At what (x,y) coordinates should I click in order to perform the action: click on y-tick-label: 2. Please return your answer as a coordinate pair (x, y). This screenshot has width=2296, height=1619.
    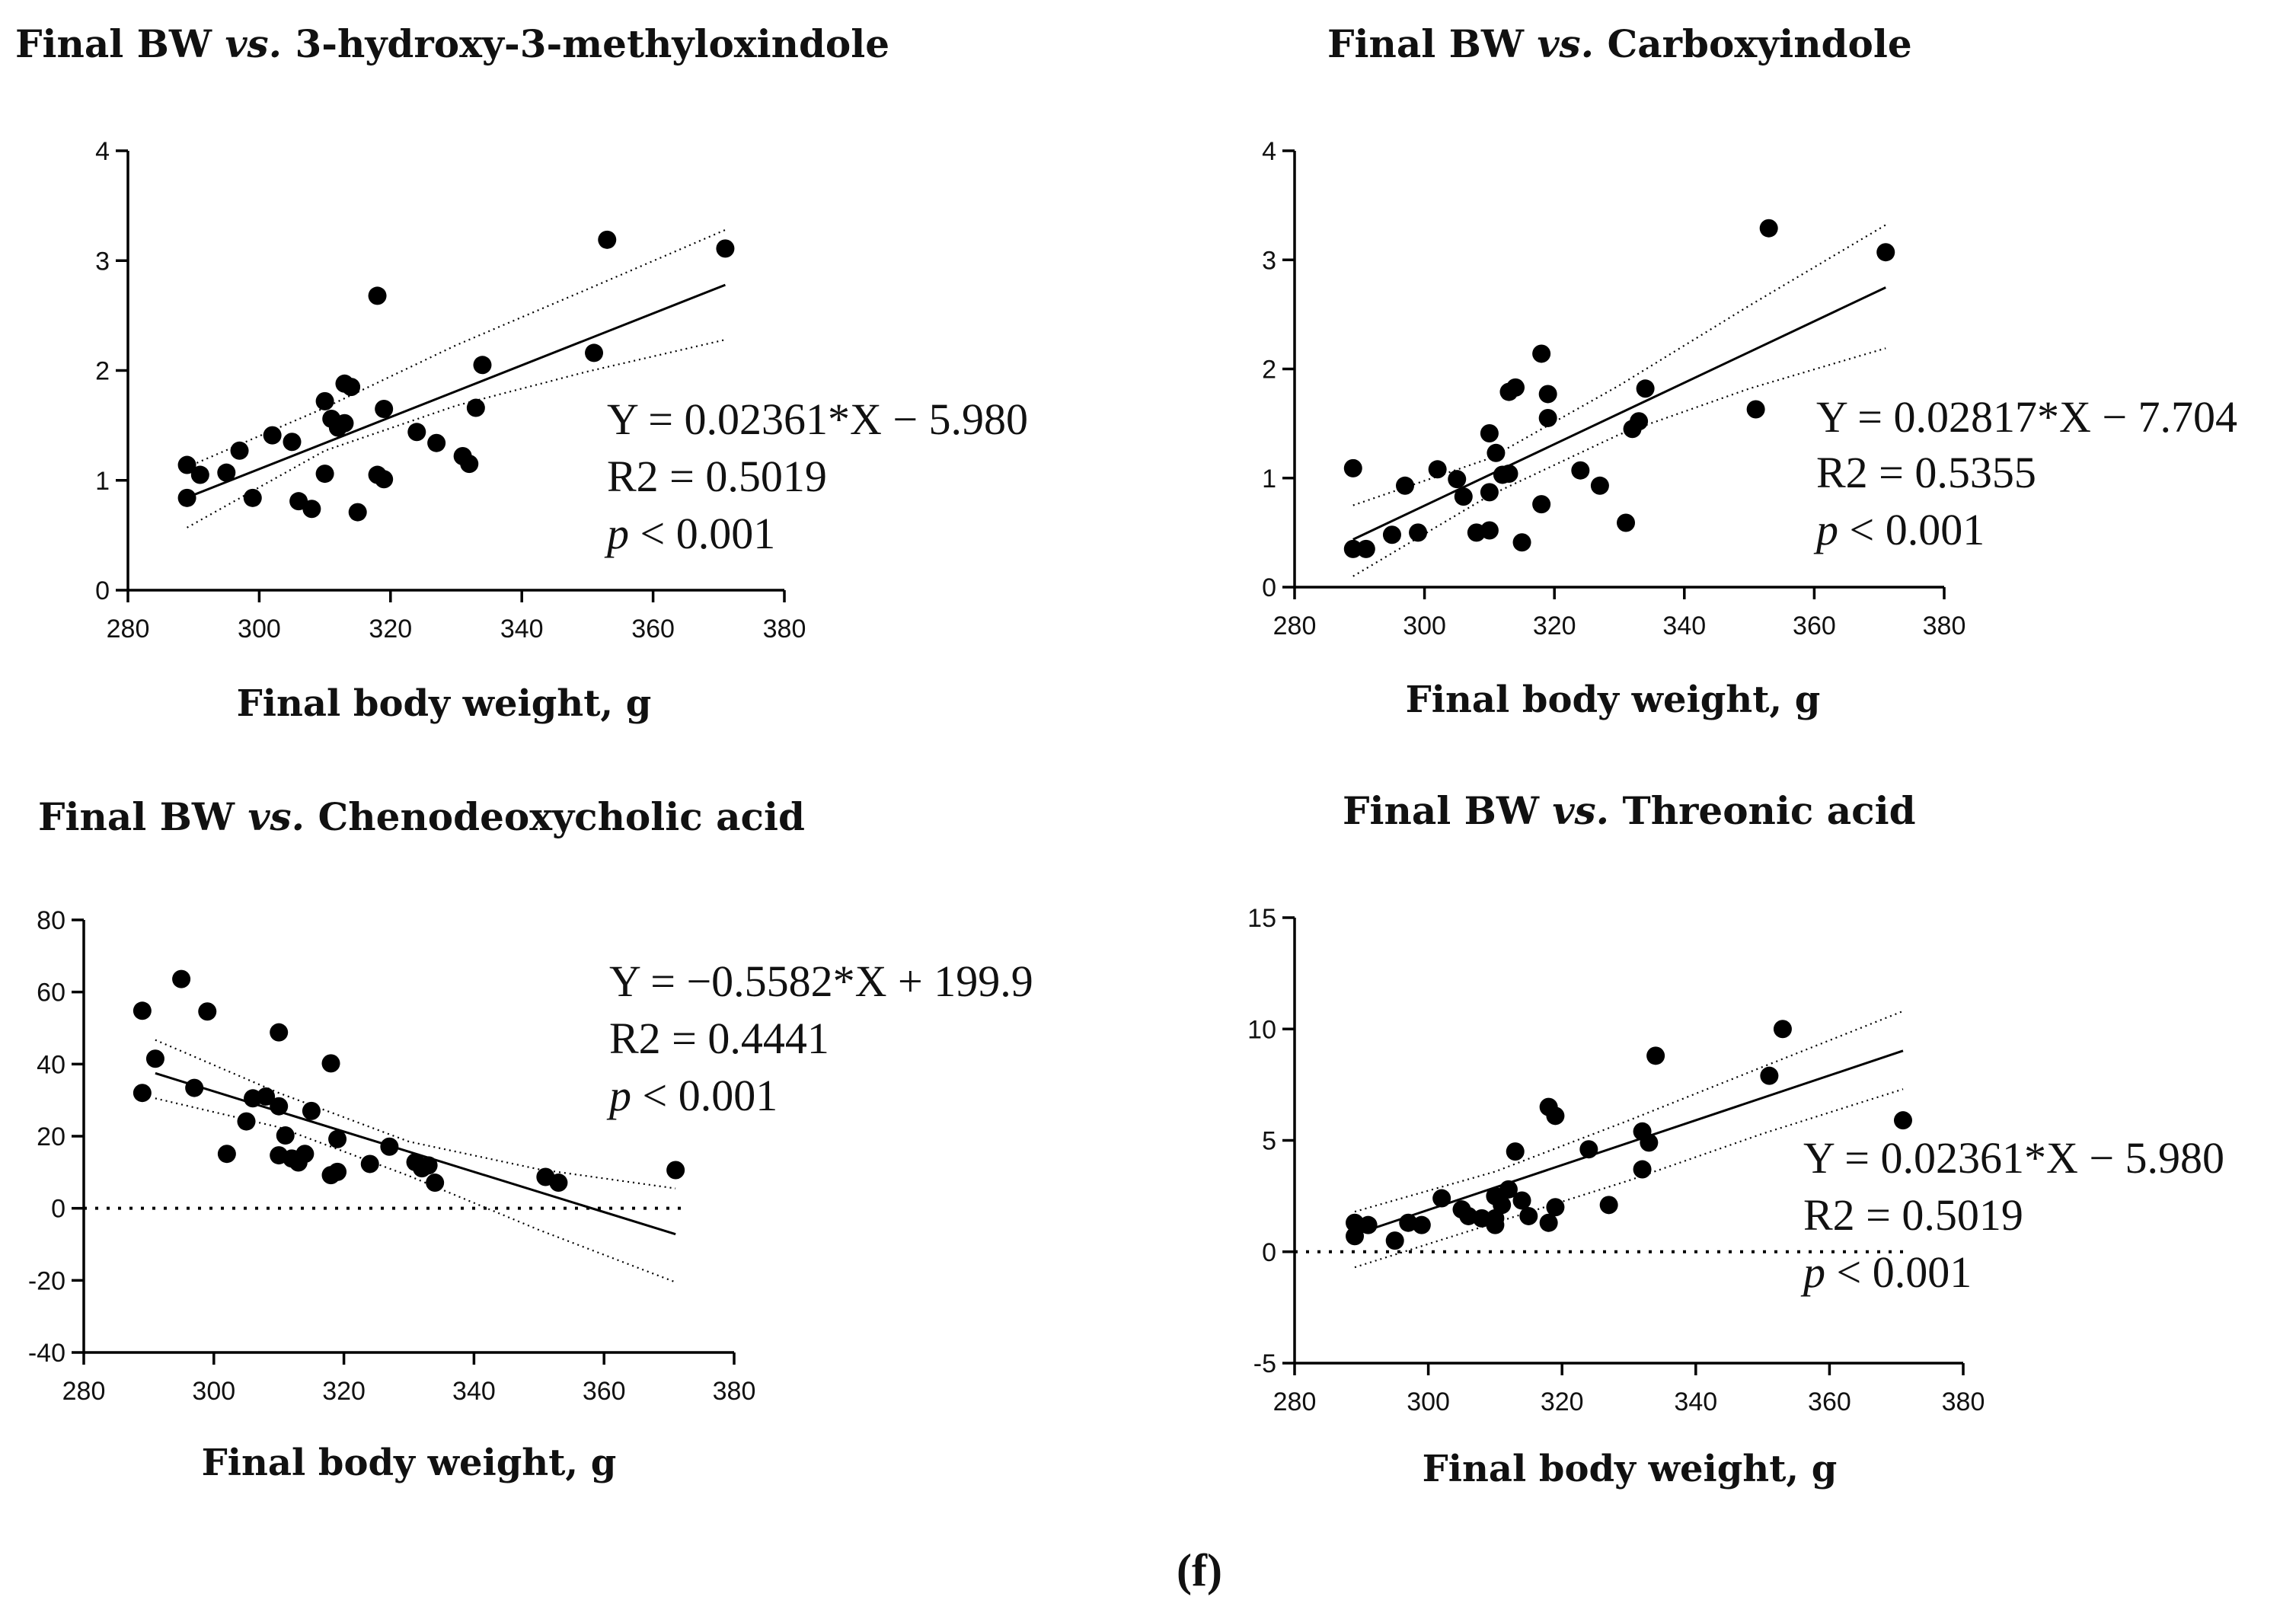
    Looking at the image, I should click on (1269, 370).